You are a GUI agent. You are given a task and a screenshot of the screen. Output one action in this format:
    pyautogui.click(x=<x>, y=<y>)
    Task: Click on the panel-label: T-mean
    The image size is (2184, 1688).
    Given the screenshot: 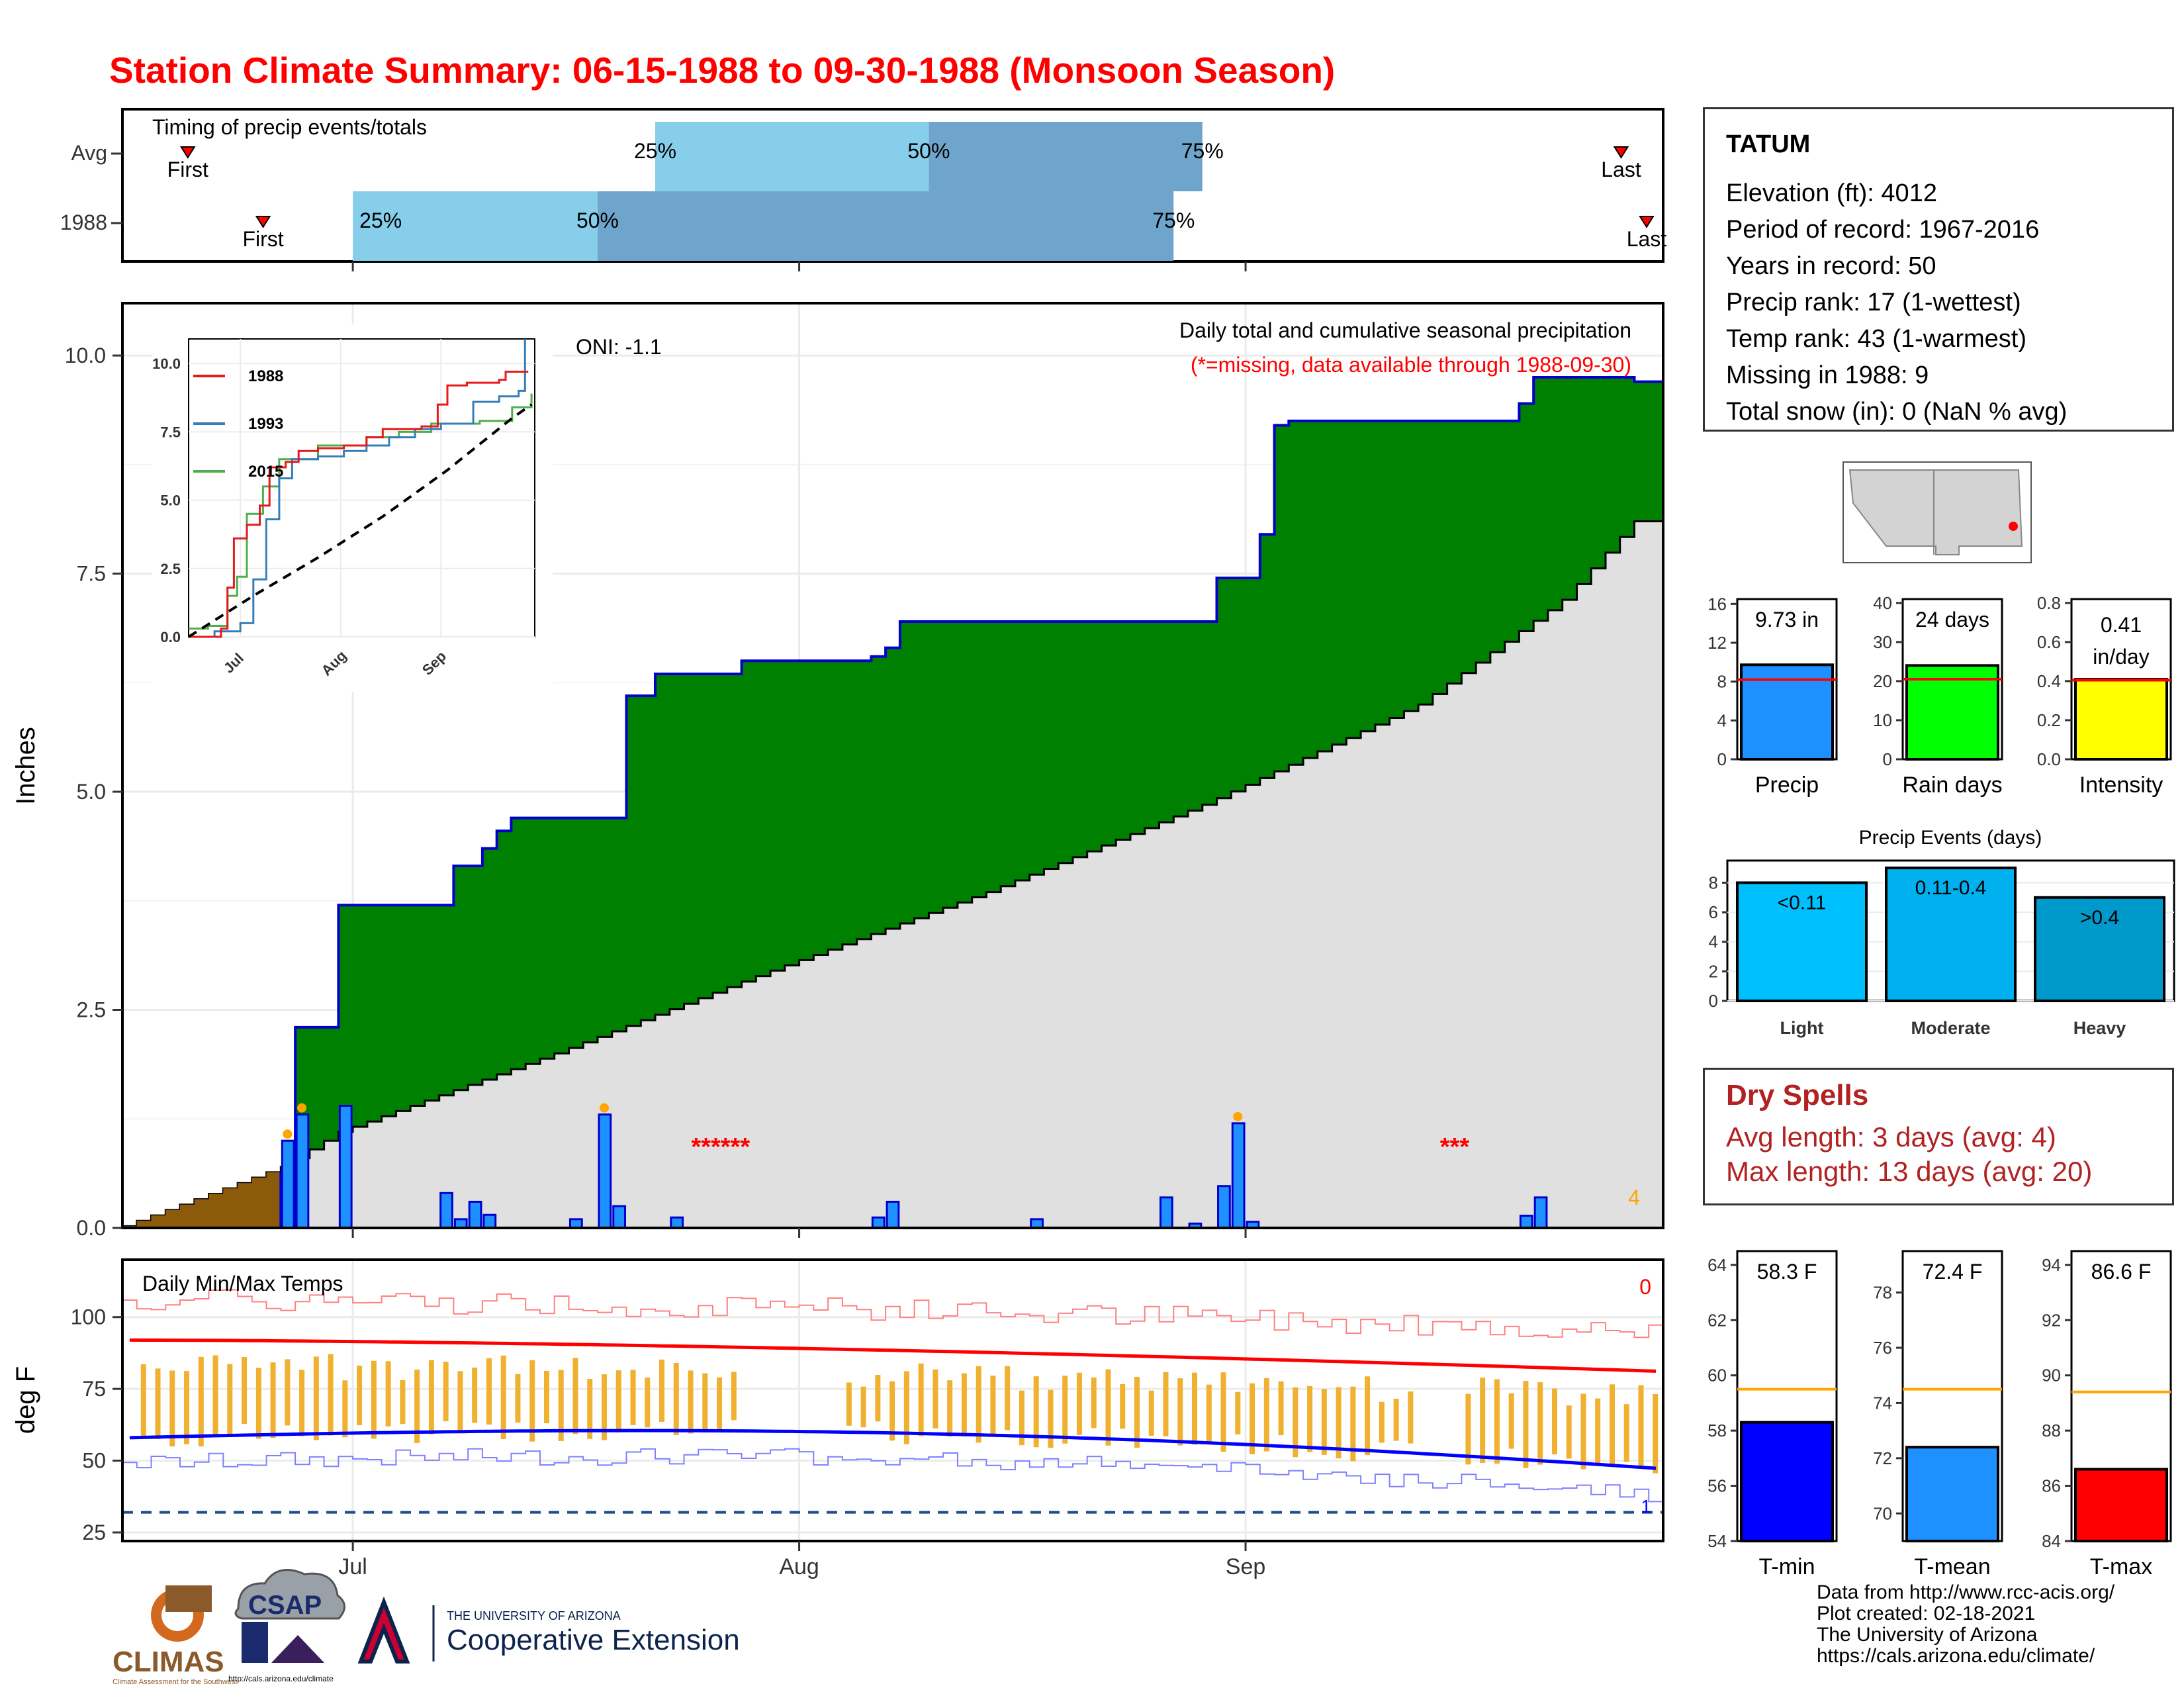 What is the action you would take?
    pyautogui.click(x=1952, y=1566)
    